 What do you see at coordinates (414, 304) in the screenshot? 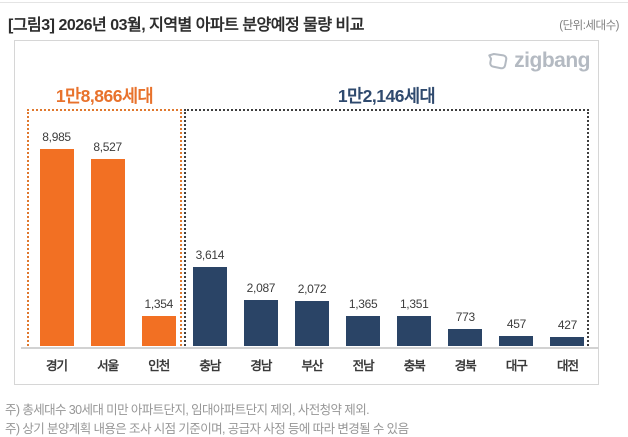
I see `value-label-충북: 1,351` at bounding box center [414, 304].